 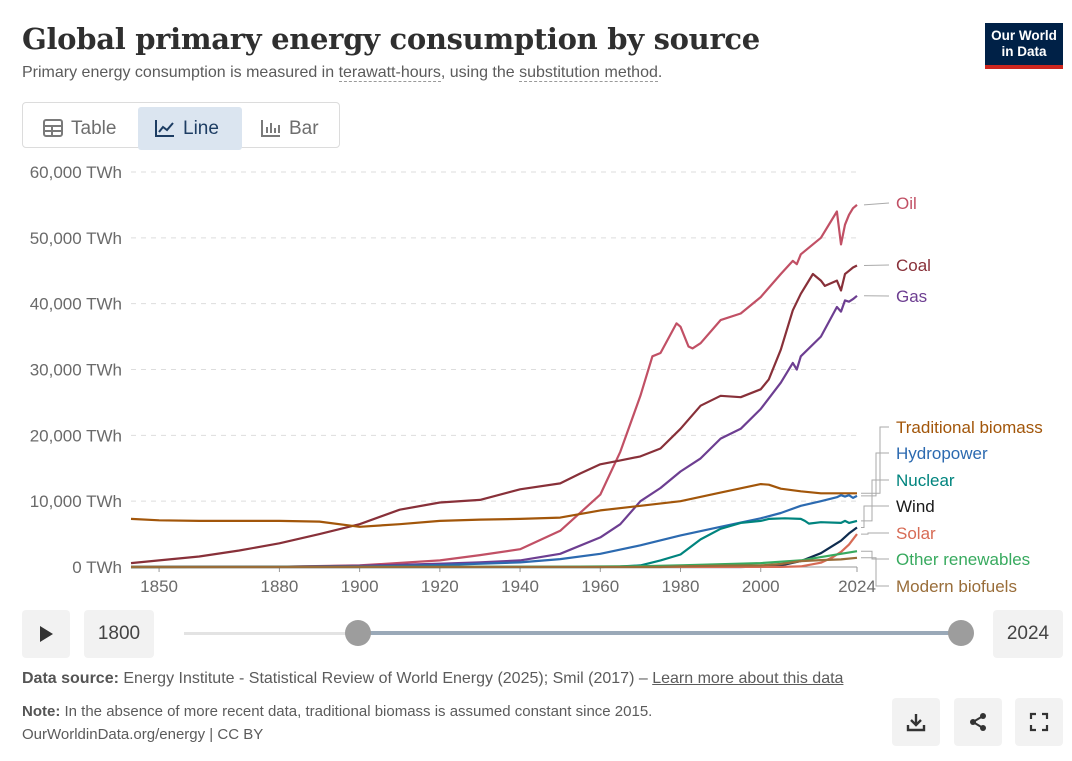 I want to click on table-icon, so click(x=53, y=128).